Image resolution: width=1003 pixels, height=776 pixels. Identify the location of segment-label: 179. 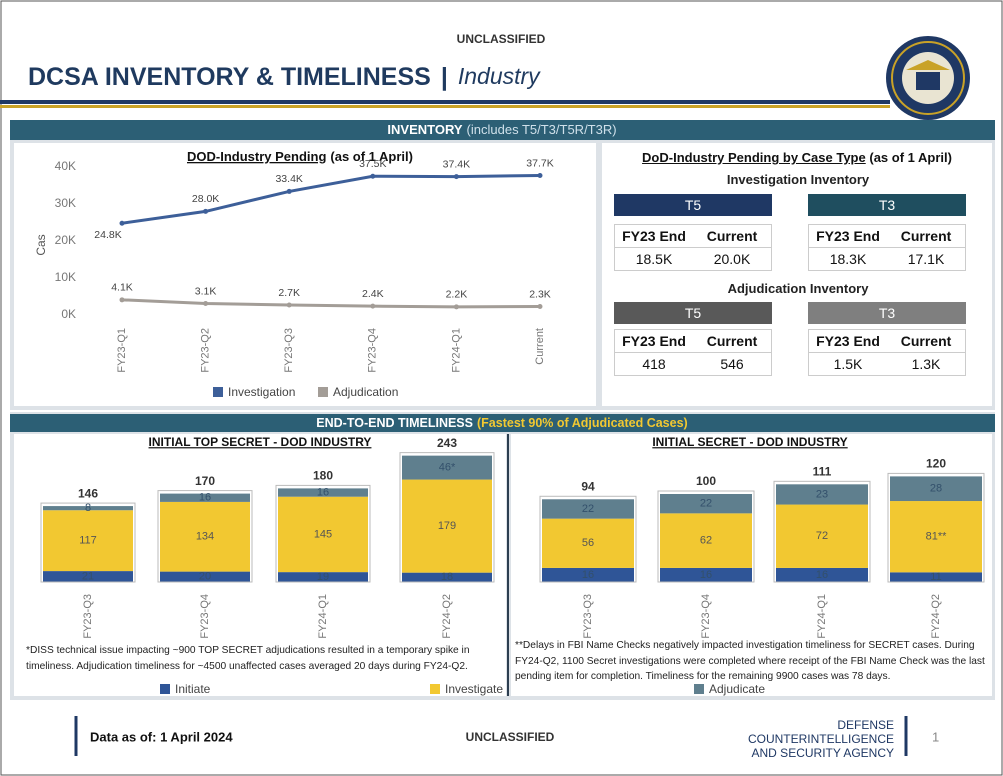
(447, 526).